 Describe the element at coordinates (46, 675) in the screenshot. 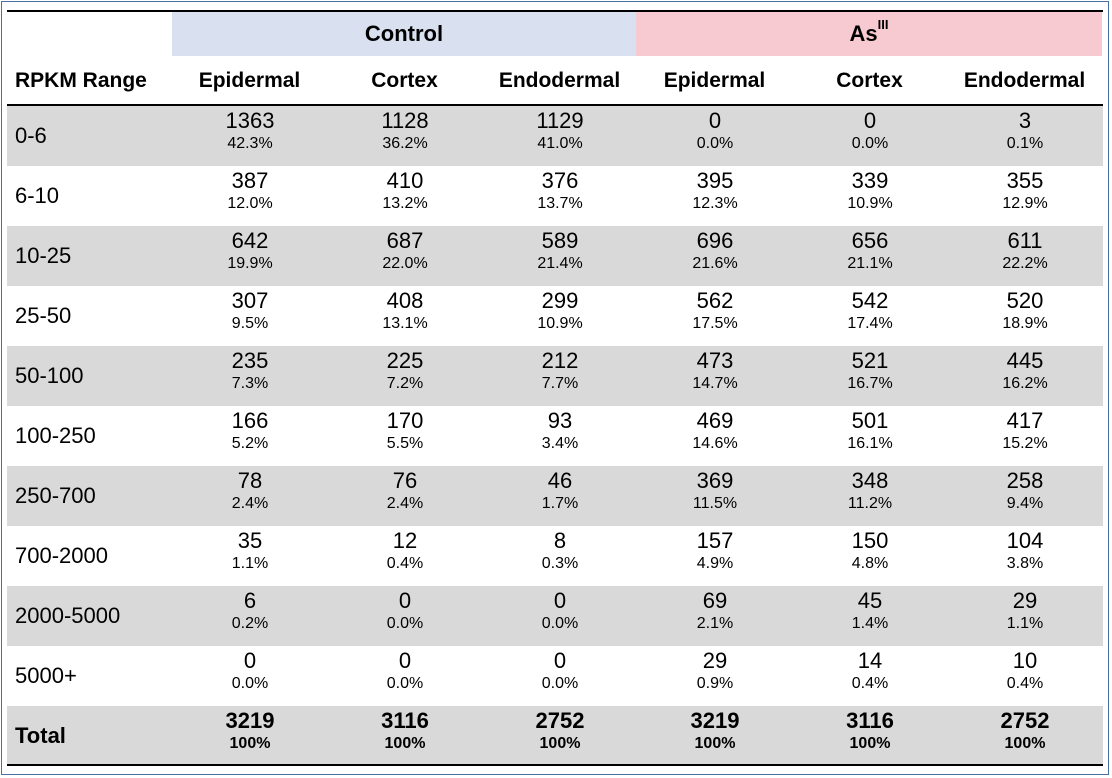

I see `row-label: 5000+` at that location.